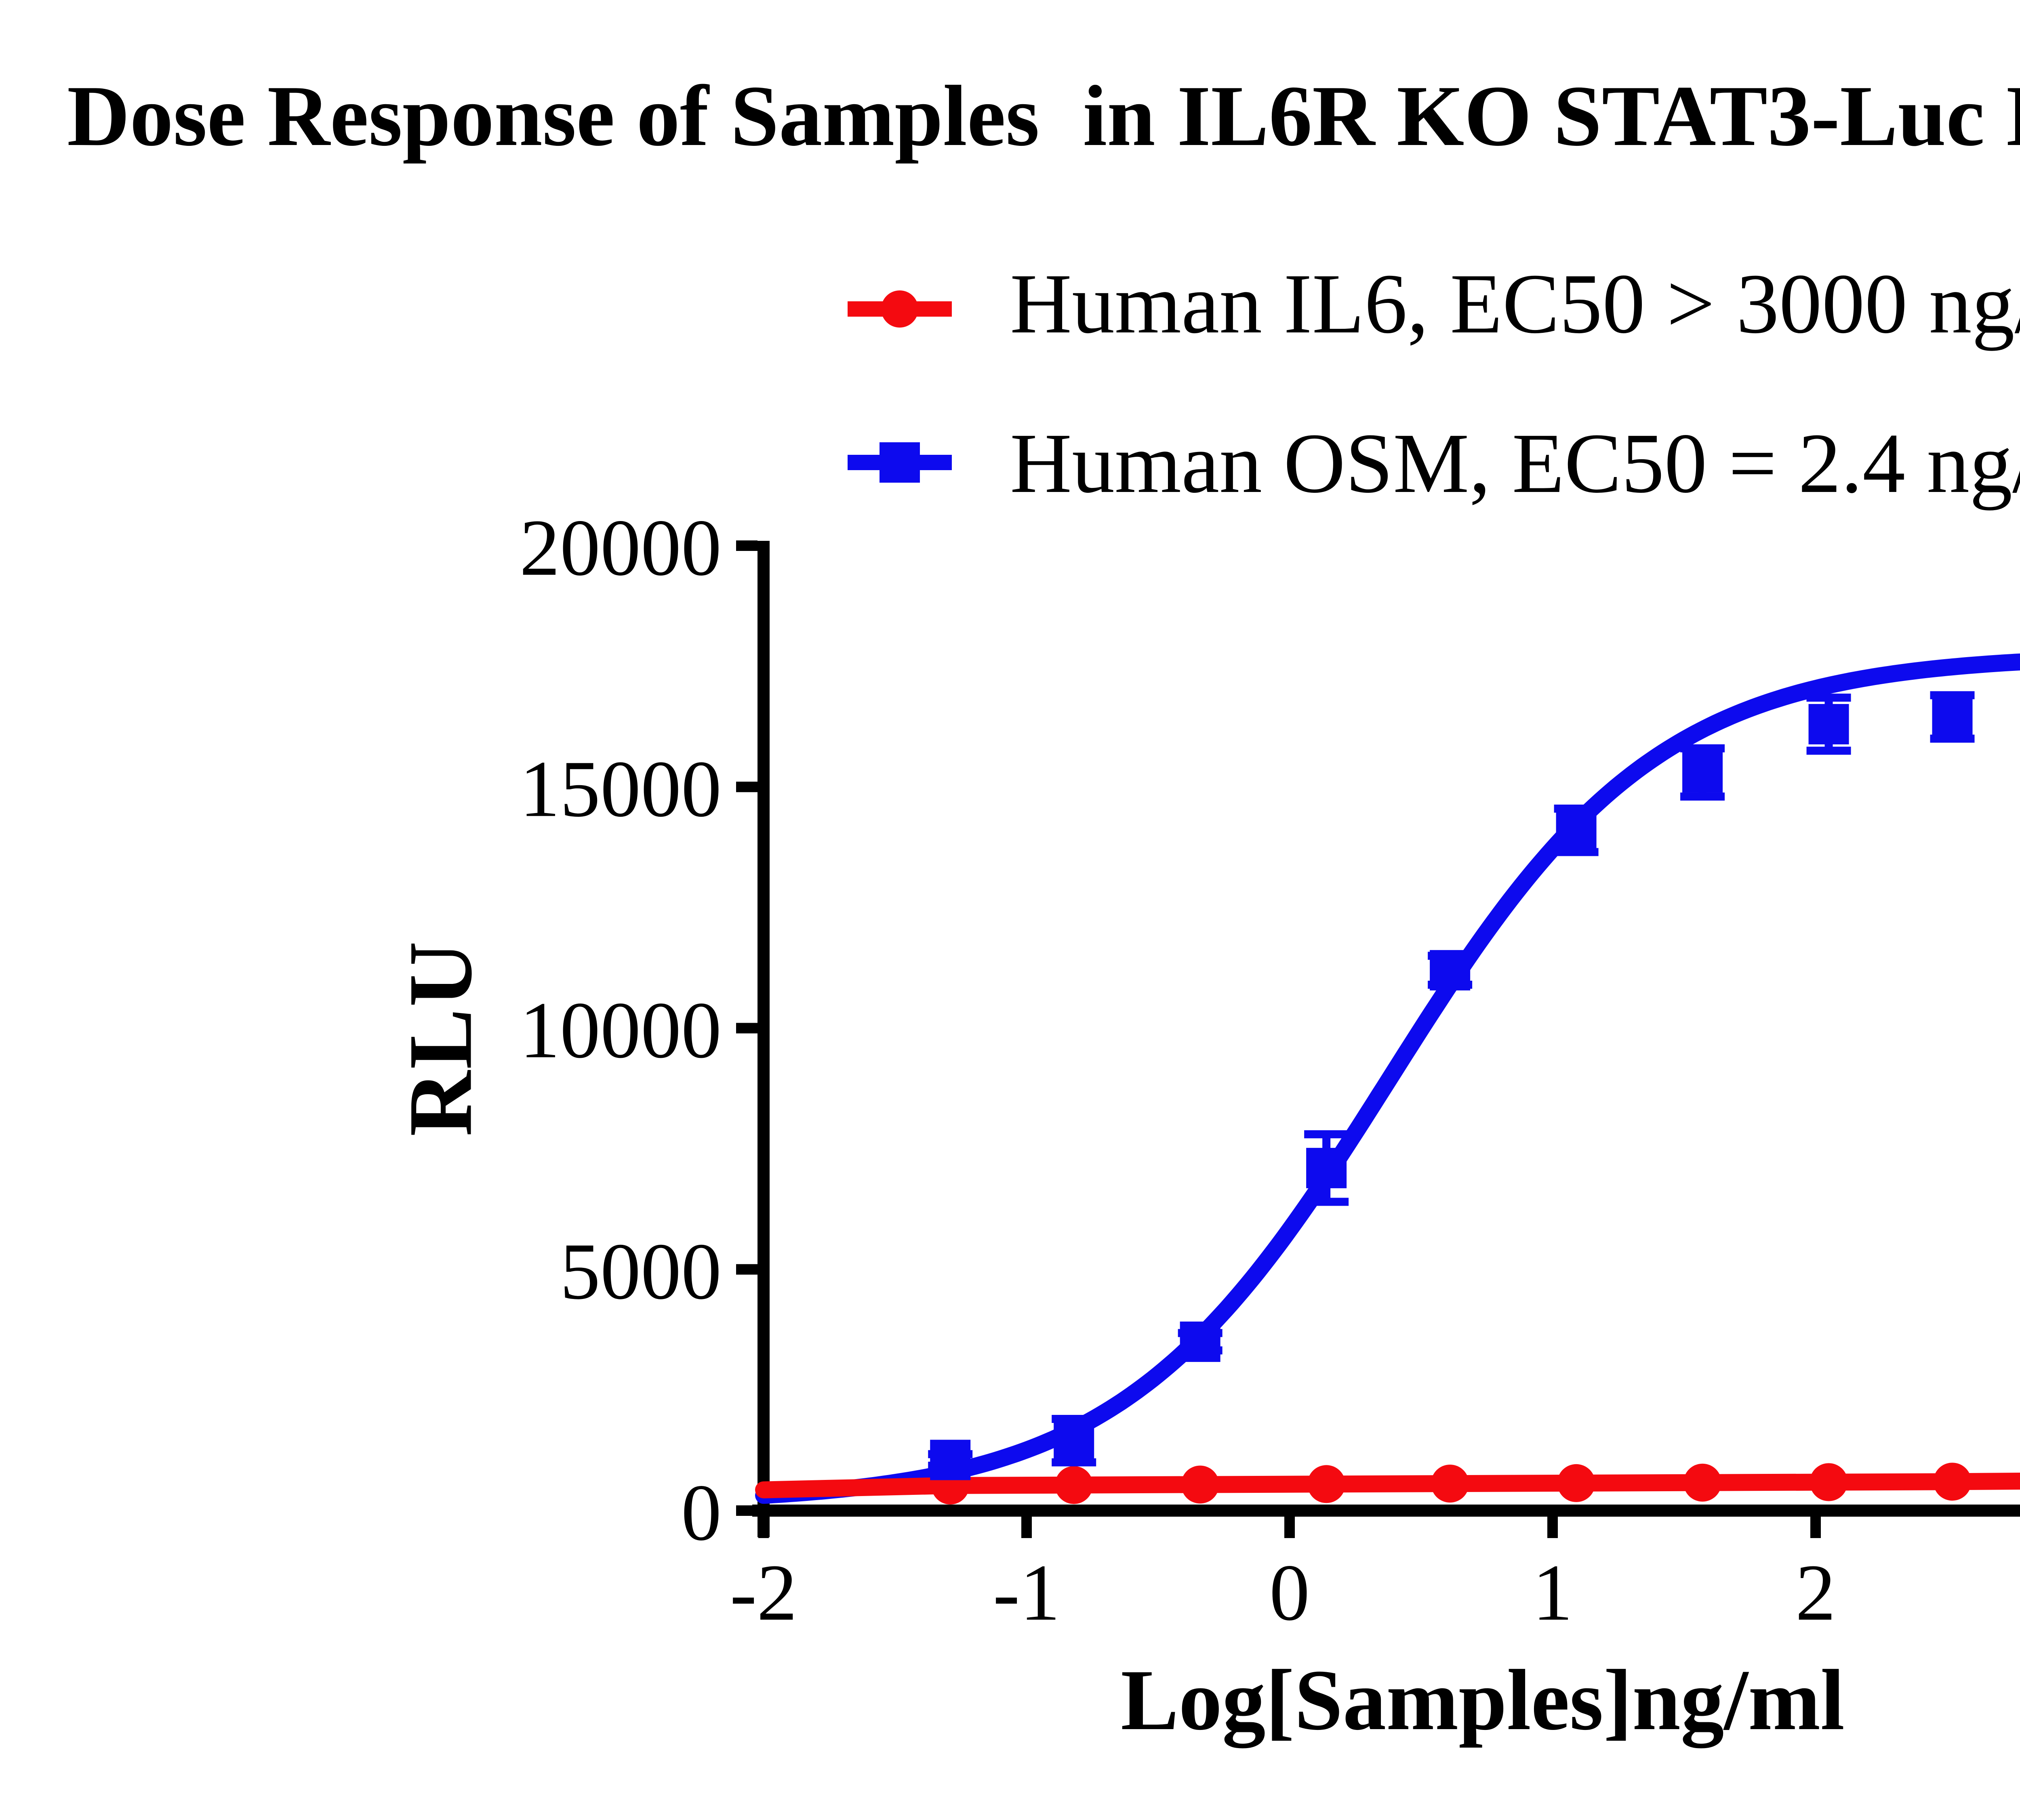 The image size is (2020, 1820). I want to click on x-axis-title: Log[Samples]ng/ml, so click(1483, 1700).